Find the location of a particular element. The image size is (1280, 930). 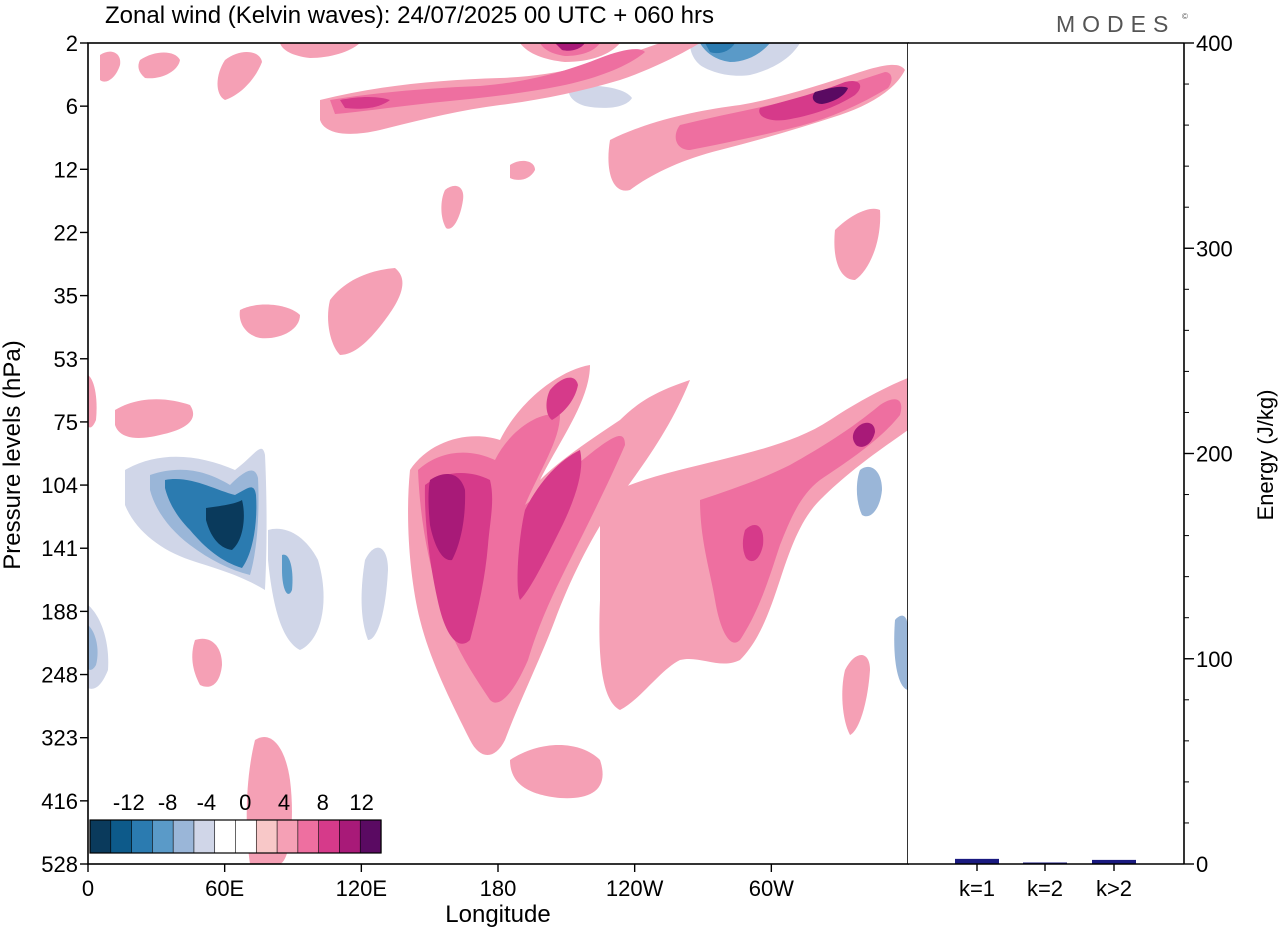

energy-tick-label: 100 is located at coordinates (1214, 659).